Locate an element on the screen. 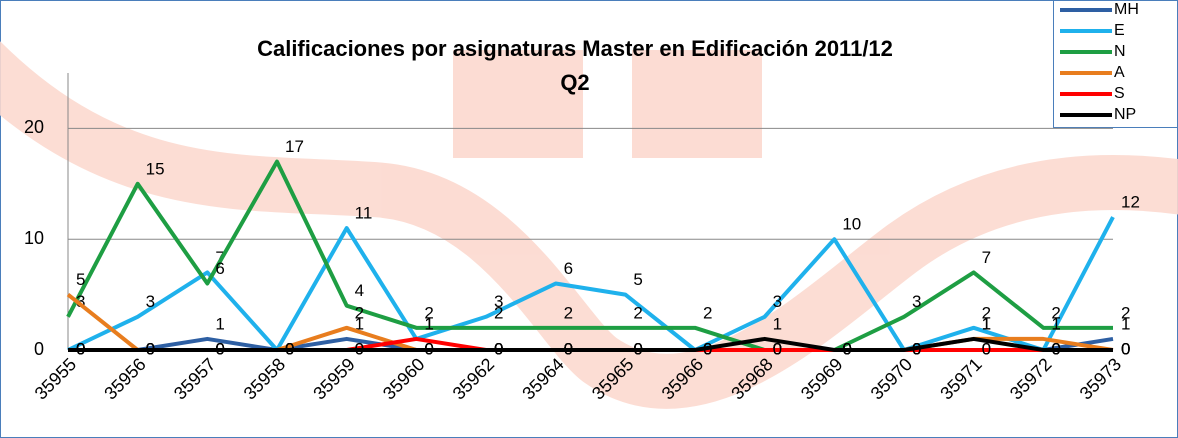  data-label: 15 is located at coordinates (155, 168).